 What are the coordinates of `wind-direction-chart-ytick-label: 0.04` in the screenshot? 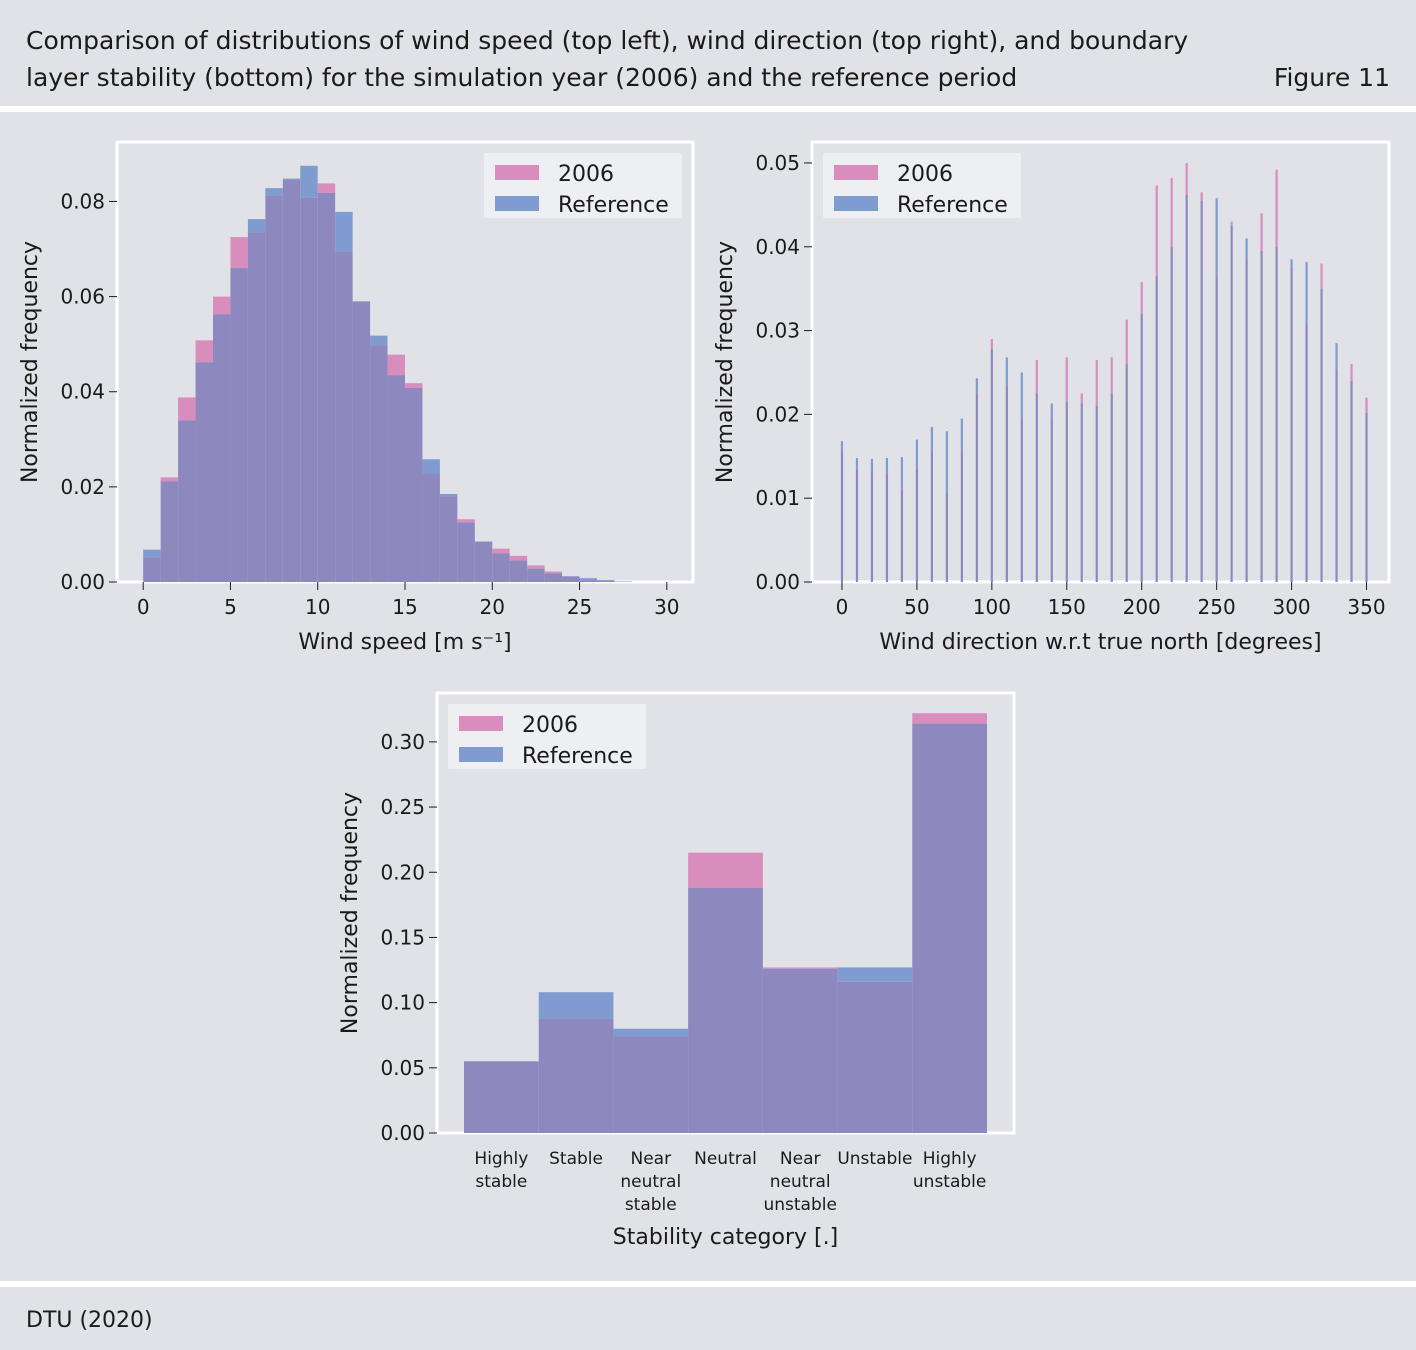 It's located at (777, 247).